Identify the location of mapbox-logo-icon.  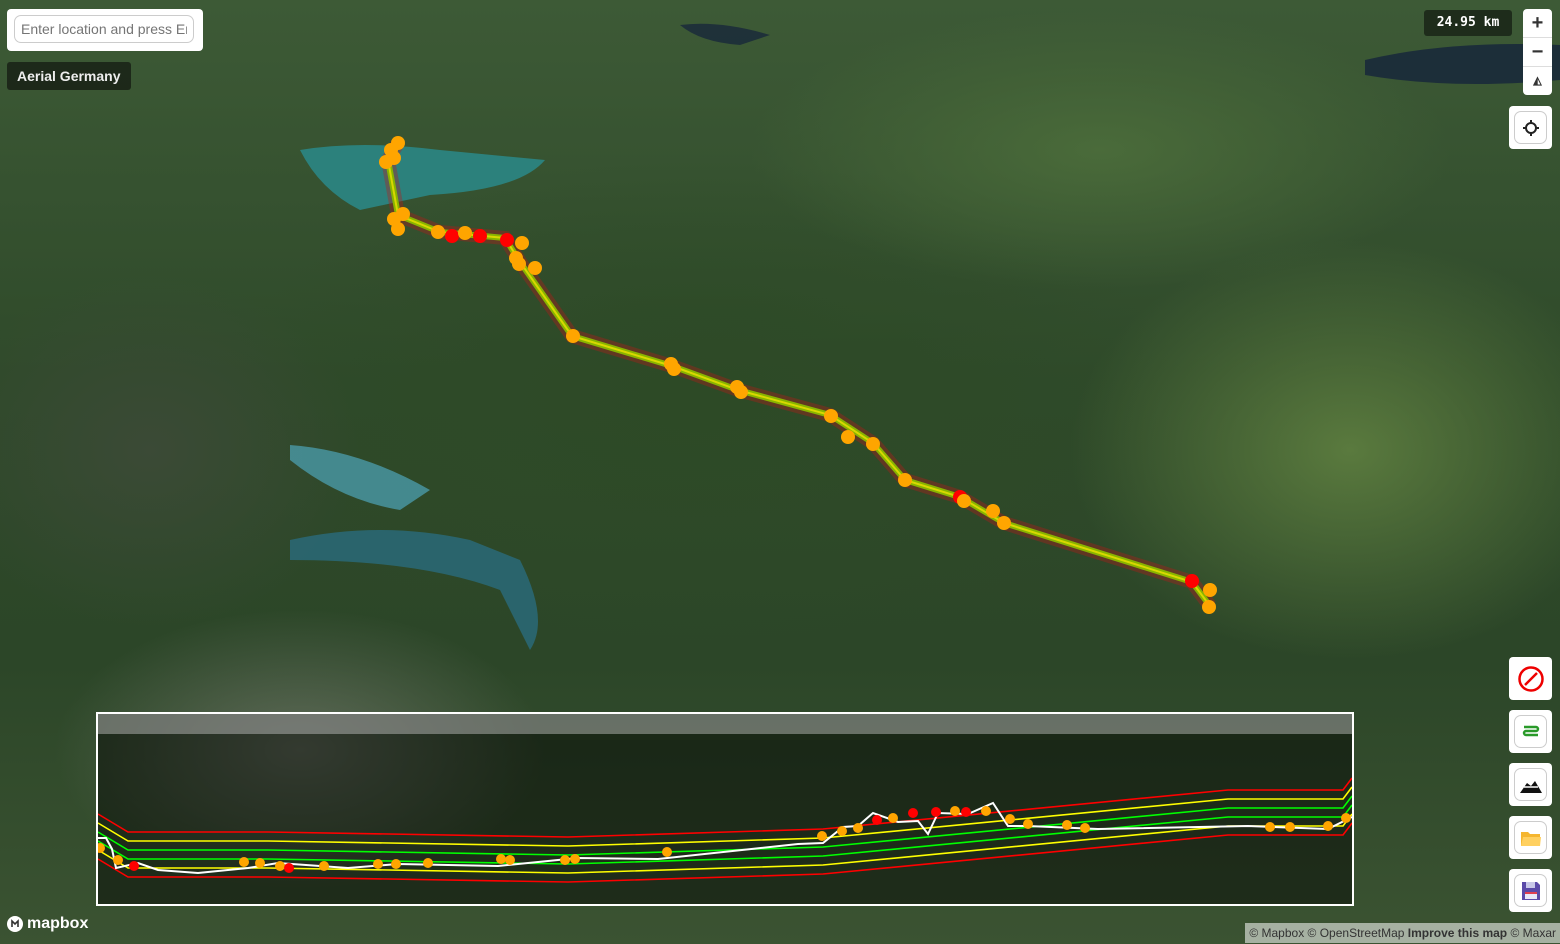
(15, 924).